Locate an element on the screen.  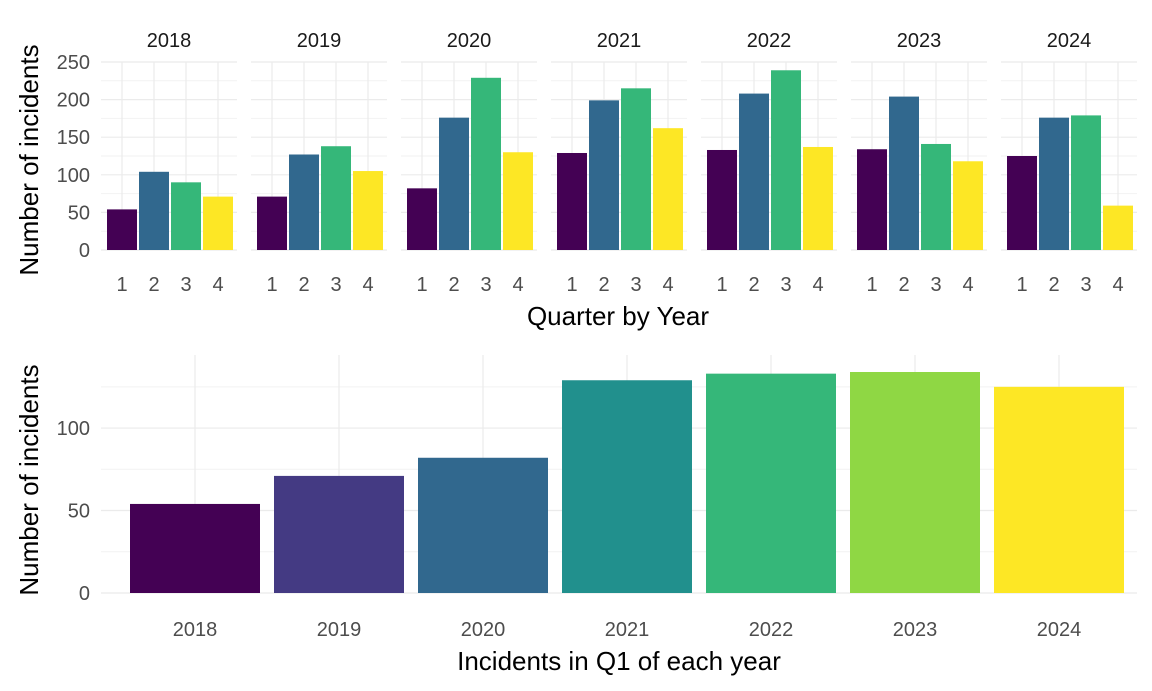
bar-2023-q1 is located at coordinates (872, 199).